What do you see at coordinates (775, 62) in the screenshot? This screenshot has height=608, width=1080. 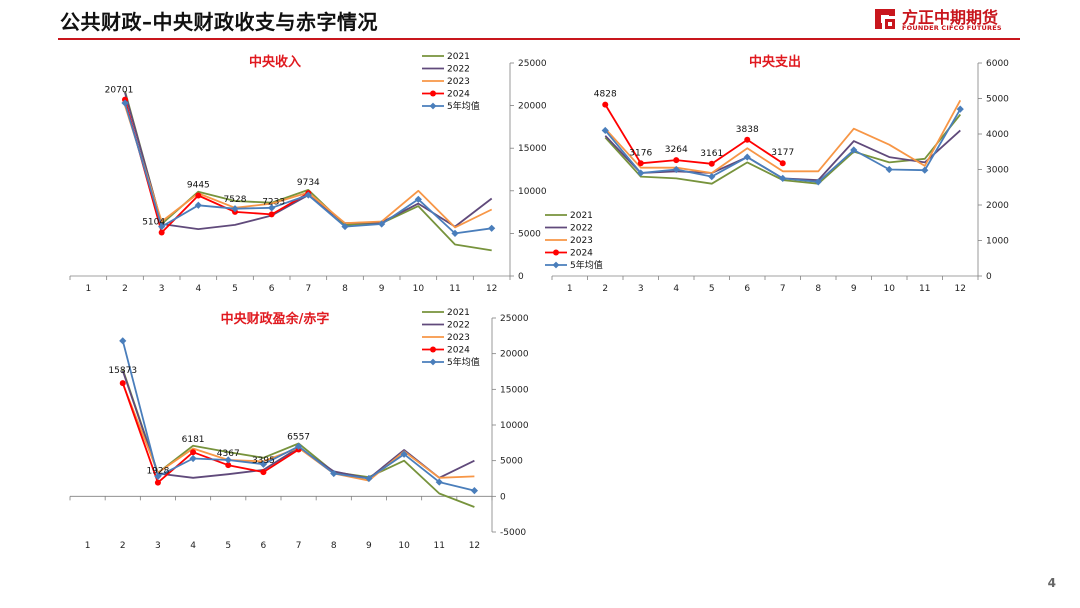 I see `chart-title: 中央支出` at bounding box center [775, 62].